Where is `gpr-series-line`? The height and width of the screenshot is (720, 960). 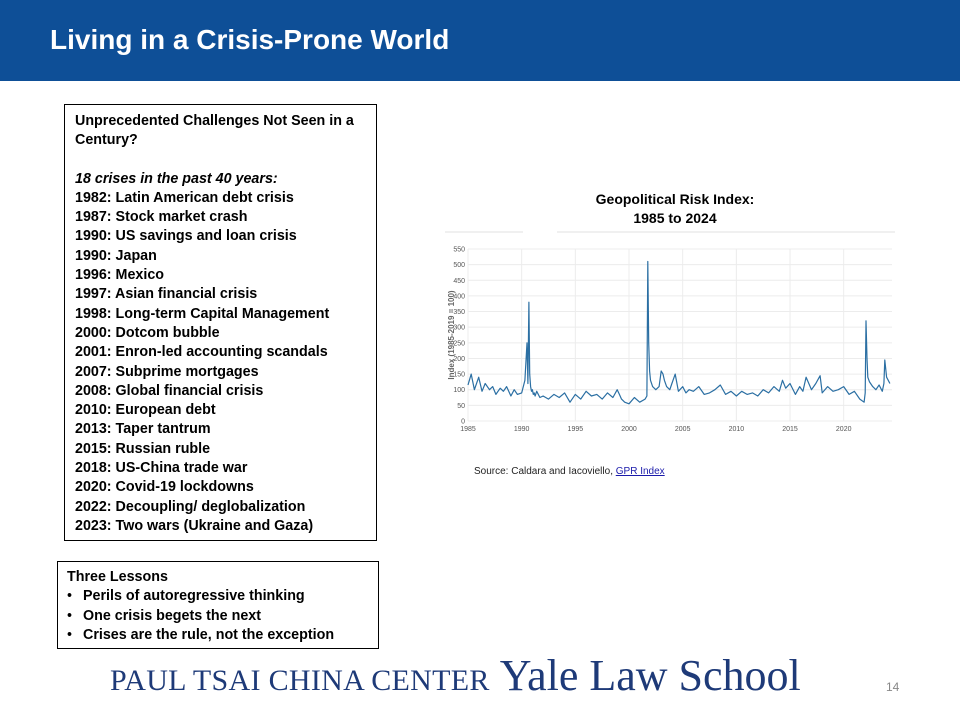
gpr-series-line is located at coordinates (679, 332).